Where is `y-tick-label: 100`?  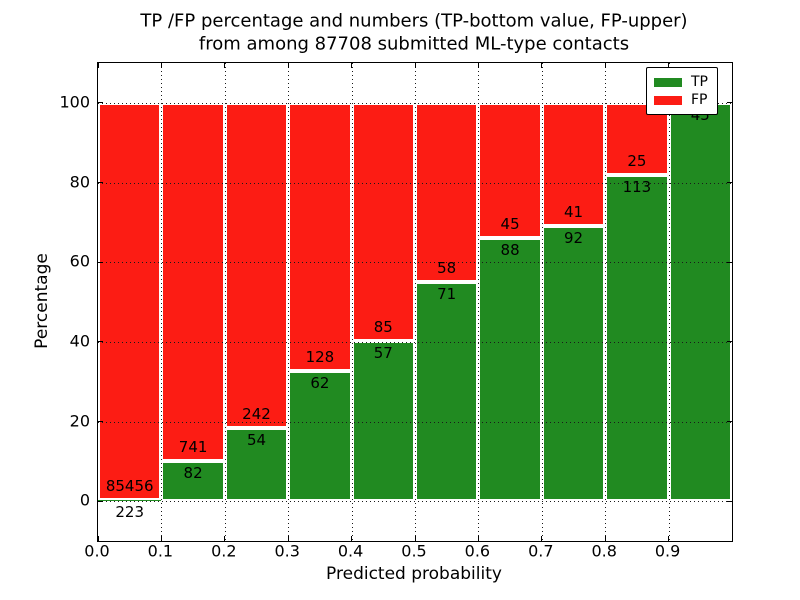
y-tick-label: 100 is located at coordinates (74, 102).